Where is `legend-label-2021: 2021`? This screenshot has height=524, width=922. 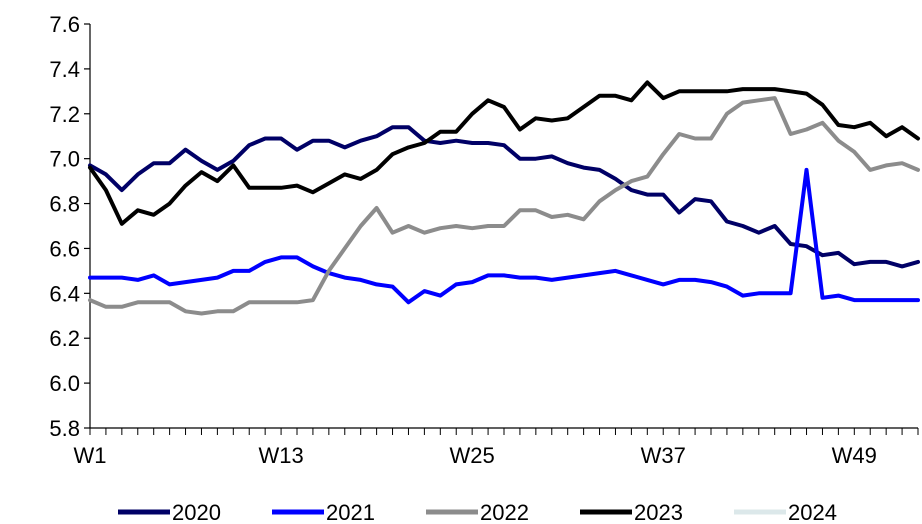
legend-label-2021: 2021 is located at coordinates (350, 512).